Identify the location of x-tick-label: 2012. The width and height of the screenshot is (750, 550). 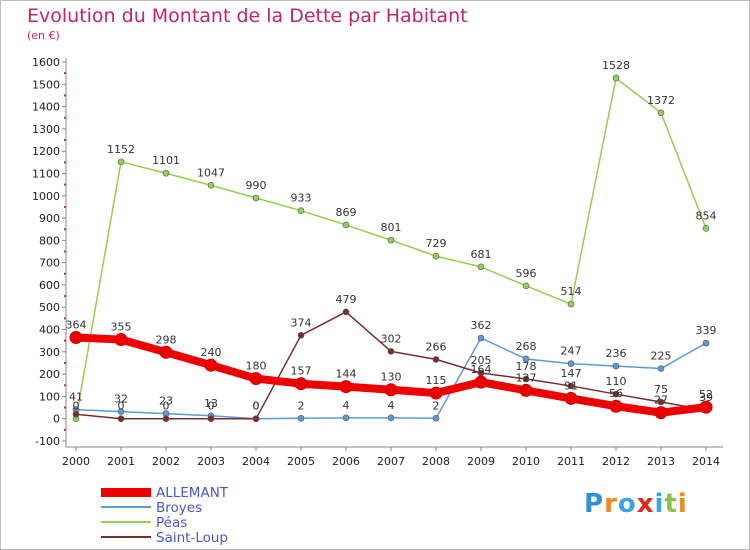
(616, 461).